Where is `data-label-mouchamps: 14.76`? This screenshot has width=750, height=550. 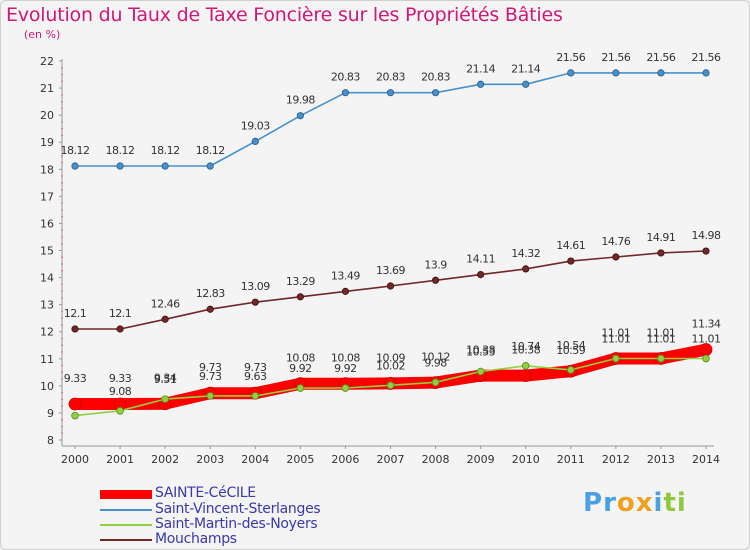 data-label-mouchamps: 14.76 is located at coordinates (615, 241).